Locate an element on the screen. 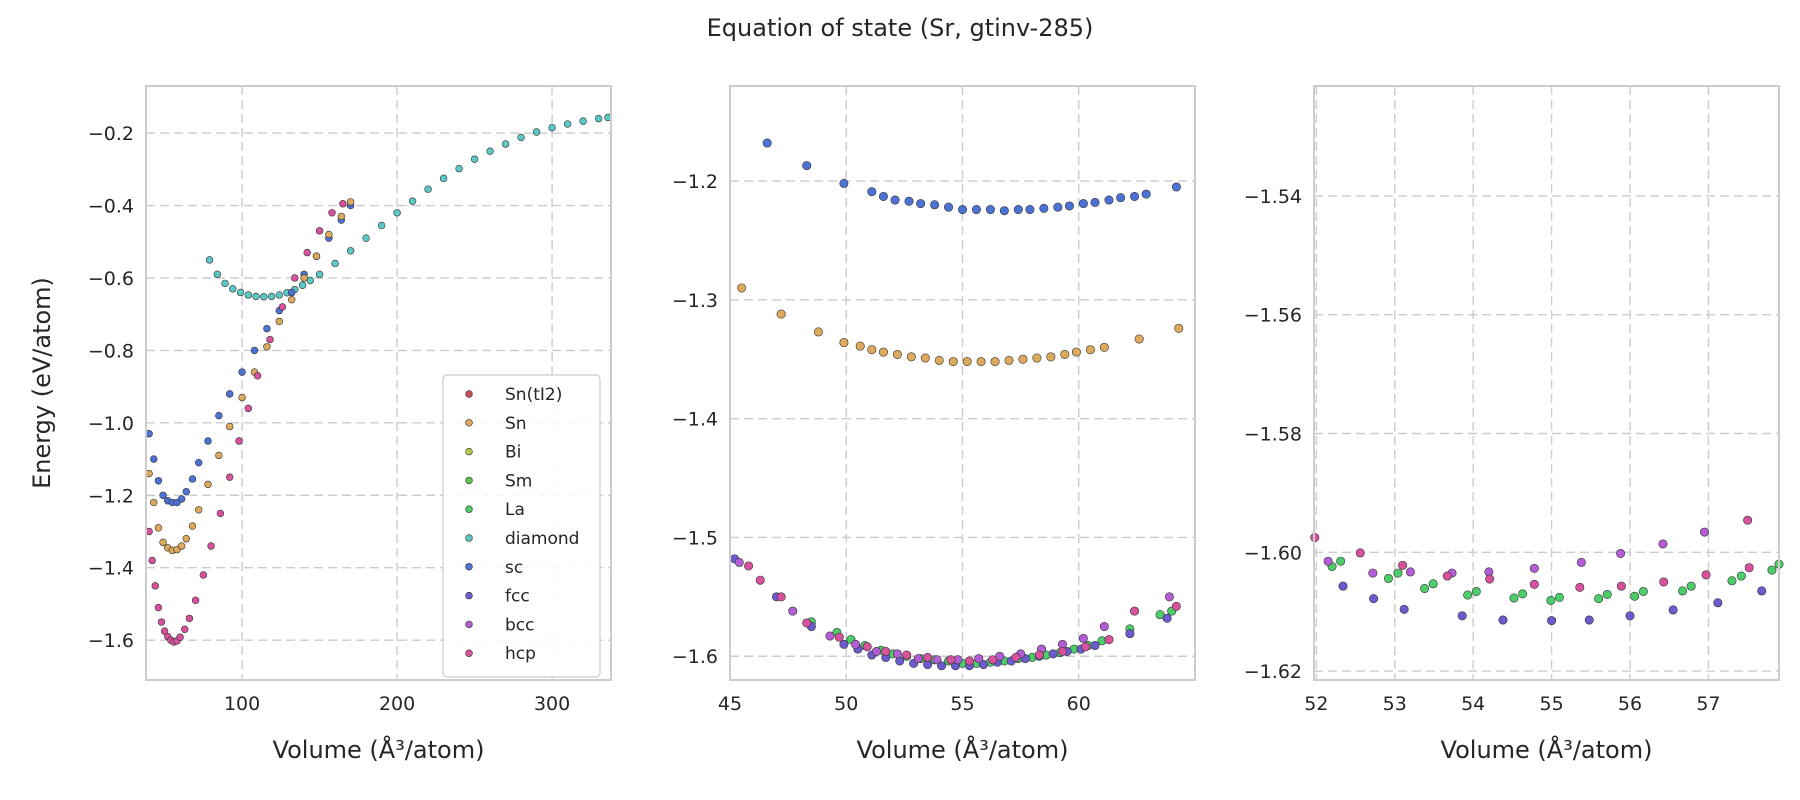 The height and width of the screenshot is (800, 1800). series-diamond is located at coordinates (408, 207).